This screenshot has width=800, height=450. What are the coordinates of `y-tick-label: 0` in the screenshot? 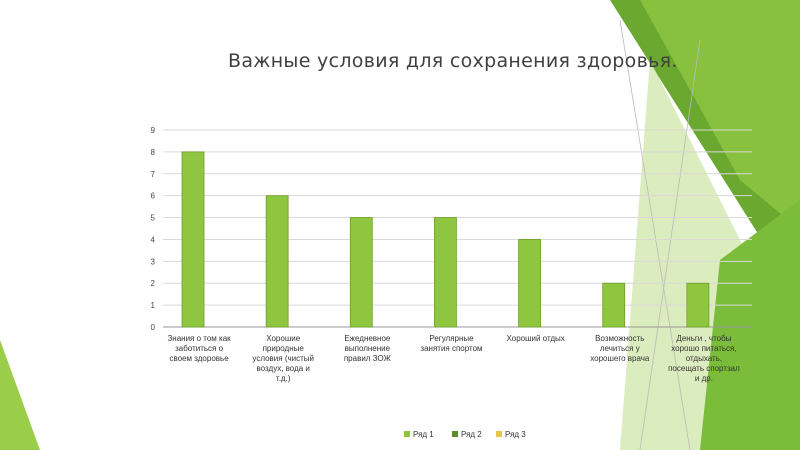 It's located at (153, 327).